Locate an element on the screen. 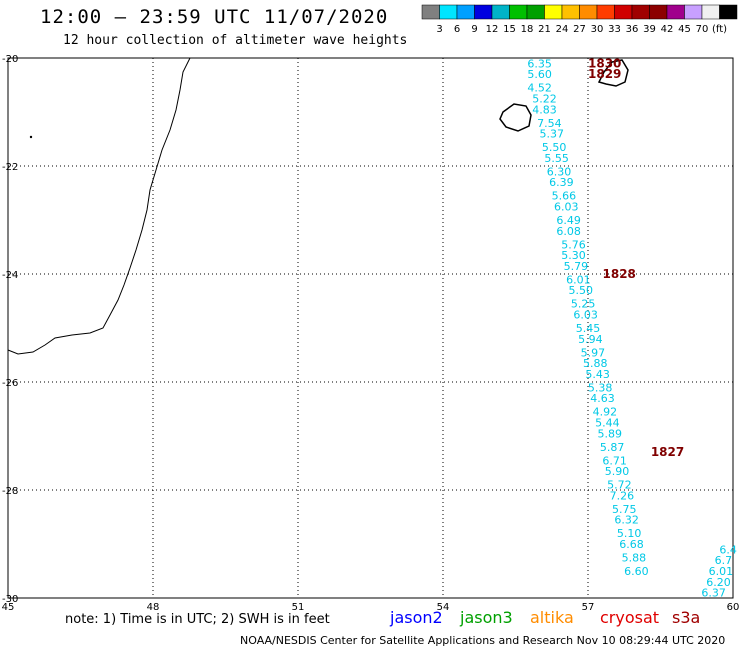  swh-value-label: 5.10 is located at coordinates (629, 533).